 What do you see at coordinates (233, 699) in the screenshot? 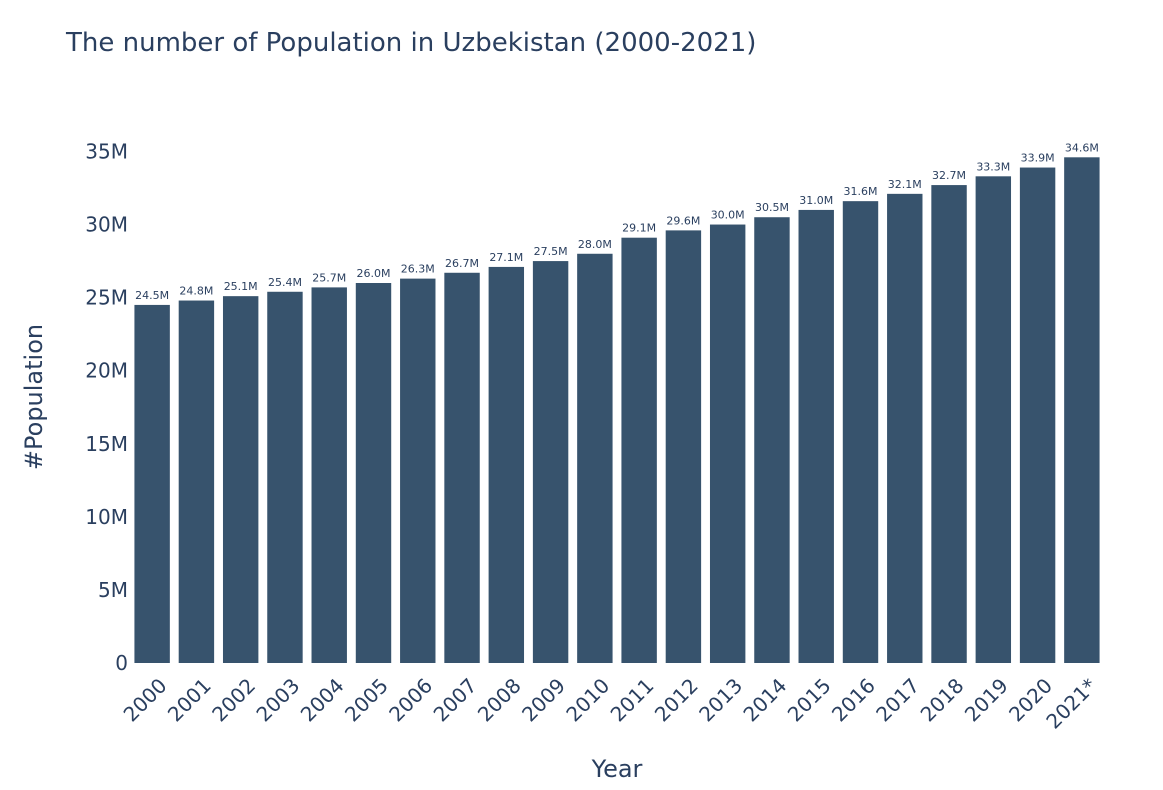
I see `x-tick-label: 2002` at bounding box center [233, 699].